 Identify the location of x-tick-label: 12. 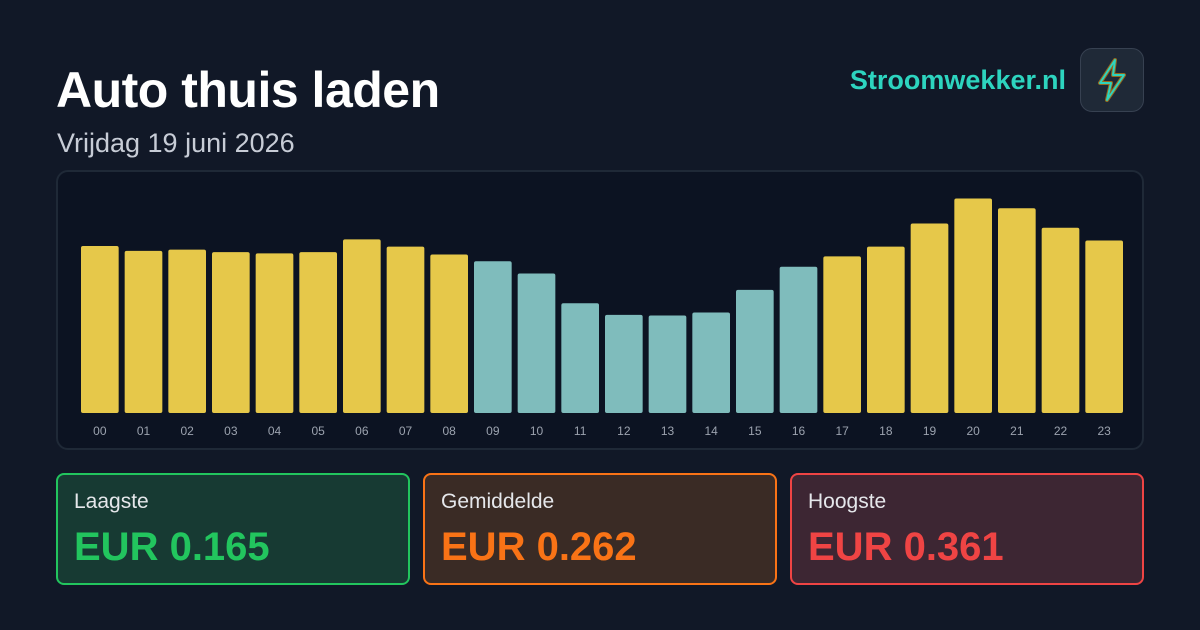
(624, 431).